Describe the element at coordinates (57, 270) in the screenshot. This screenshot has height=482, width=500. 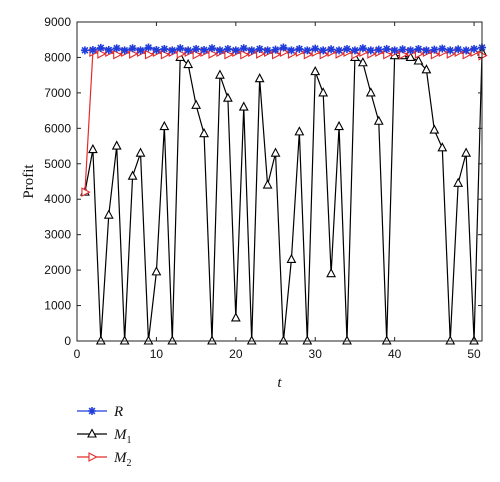
I see `y-tick-label: 2000` at that location.